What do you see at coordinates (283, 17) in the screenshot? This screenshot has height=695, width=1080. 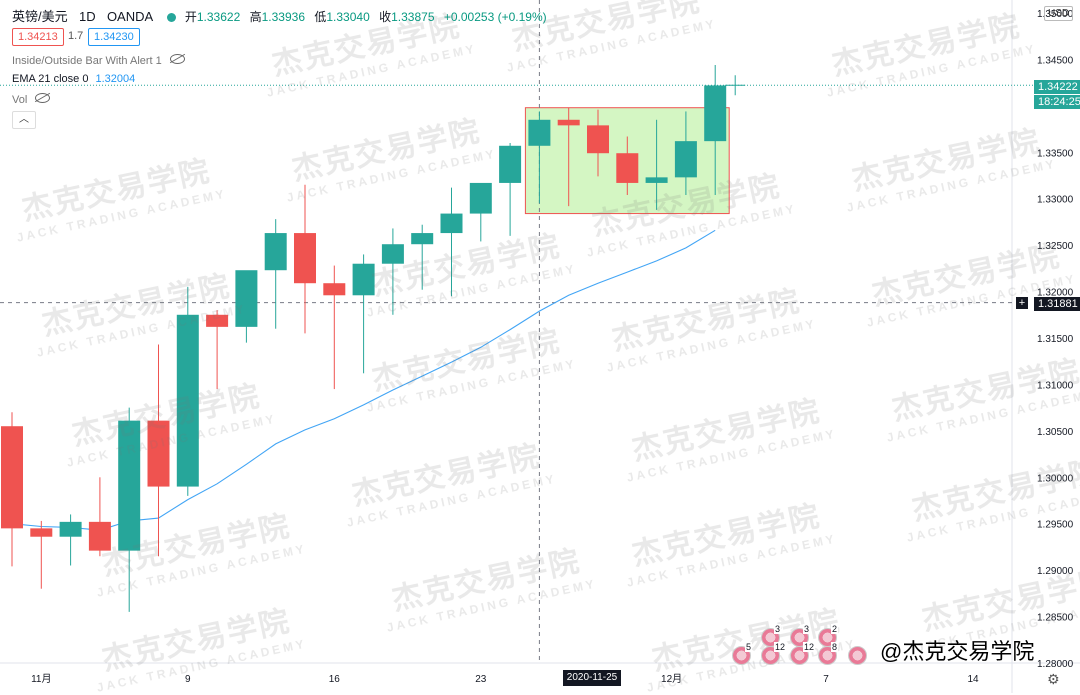 I see `high-value: 1.33936` at bounding box center [283, 17].